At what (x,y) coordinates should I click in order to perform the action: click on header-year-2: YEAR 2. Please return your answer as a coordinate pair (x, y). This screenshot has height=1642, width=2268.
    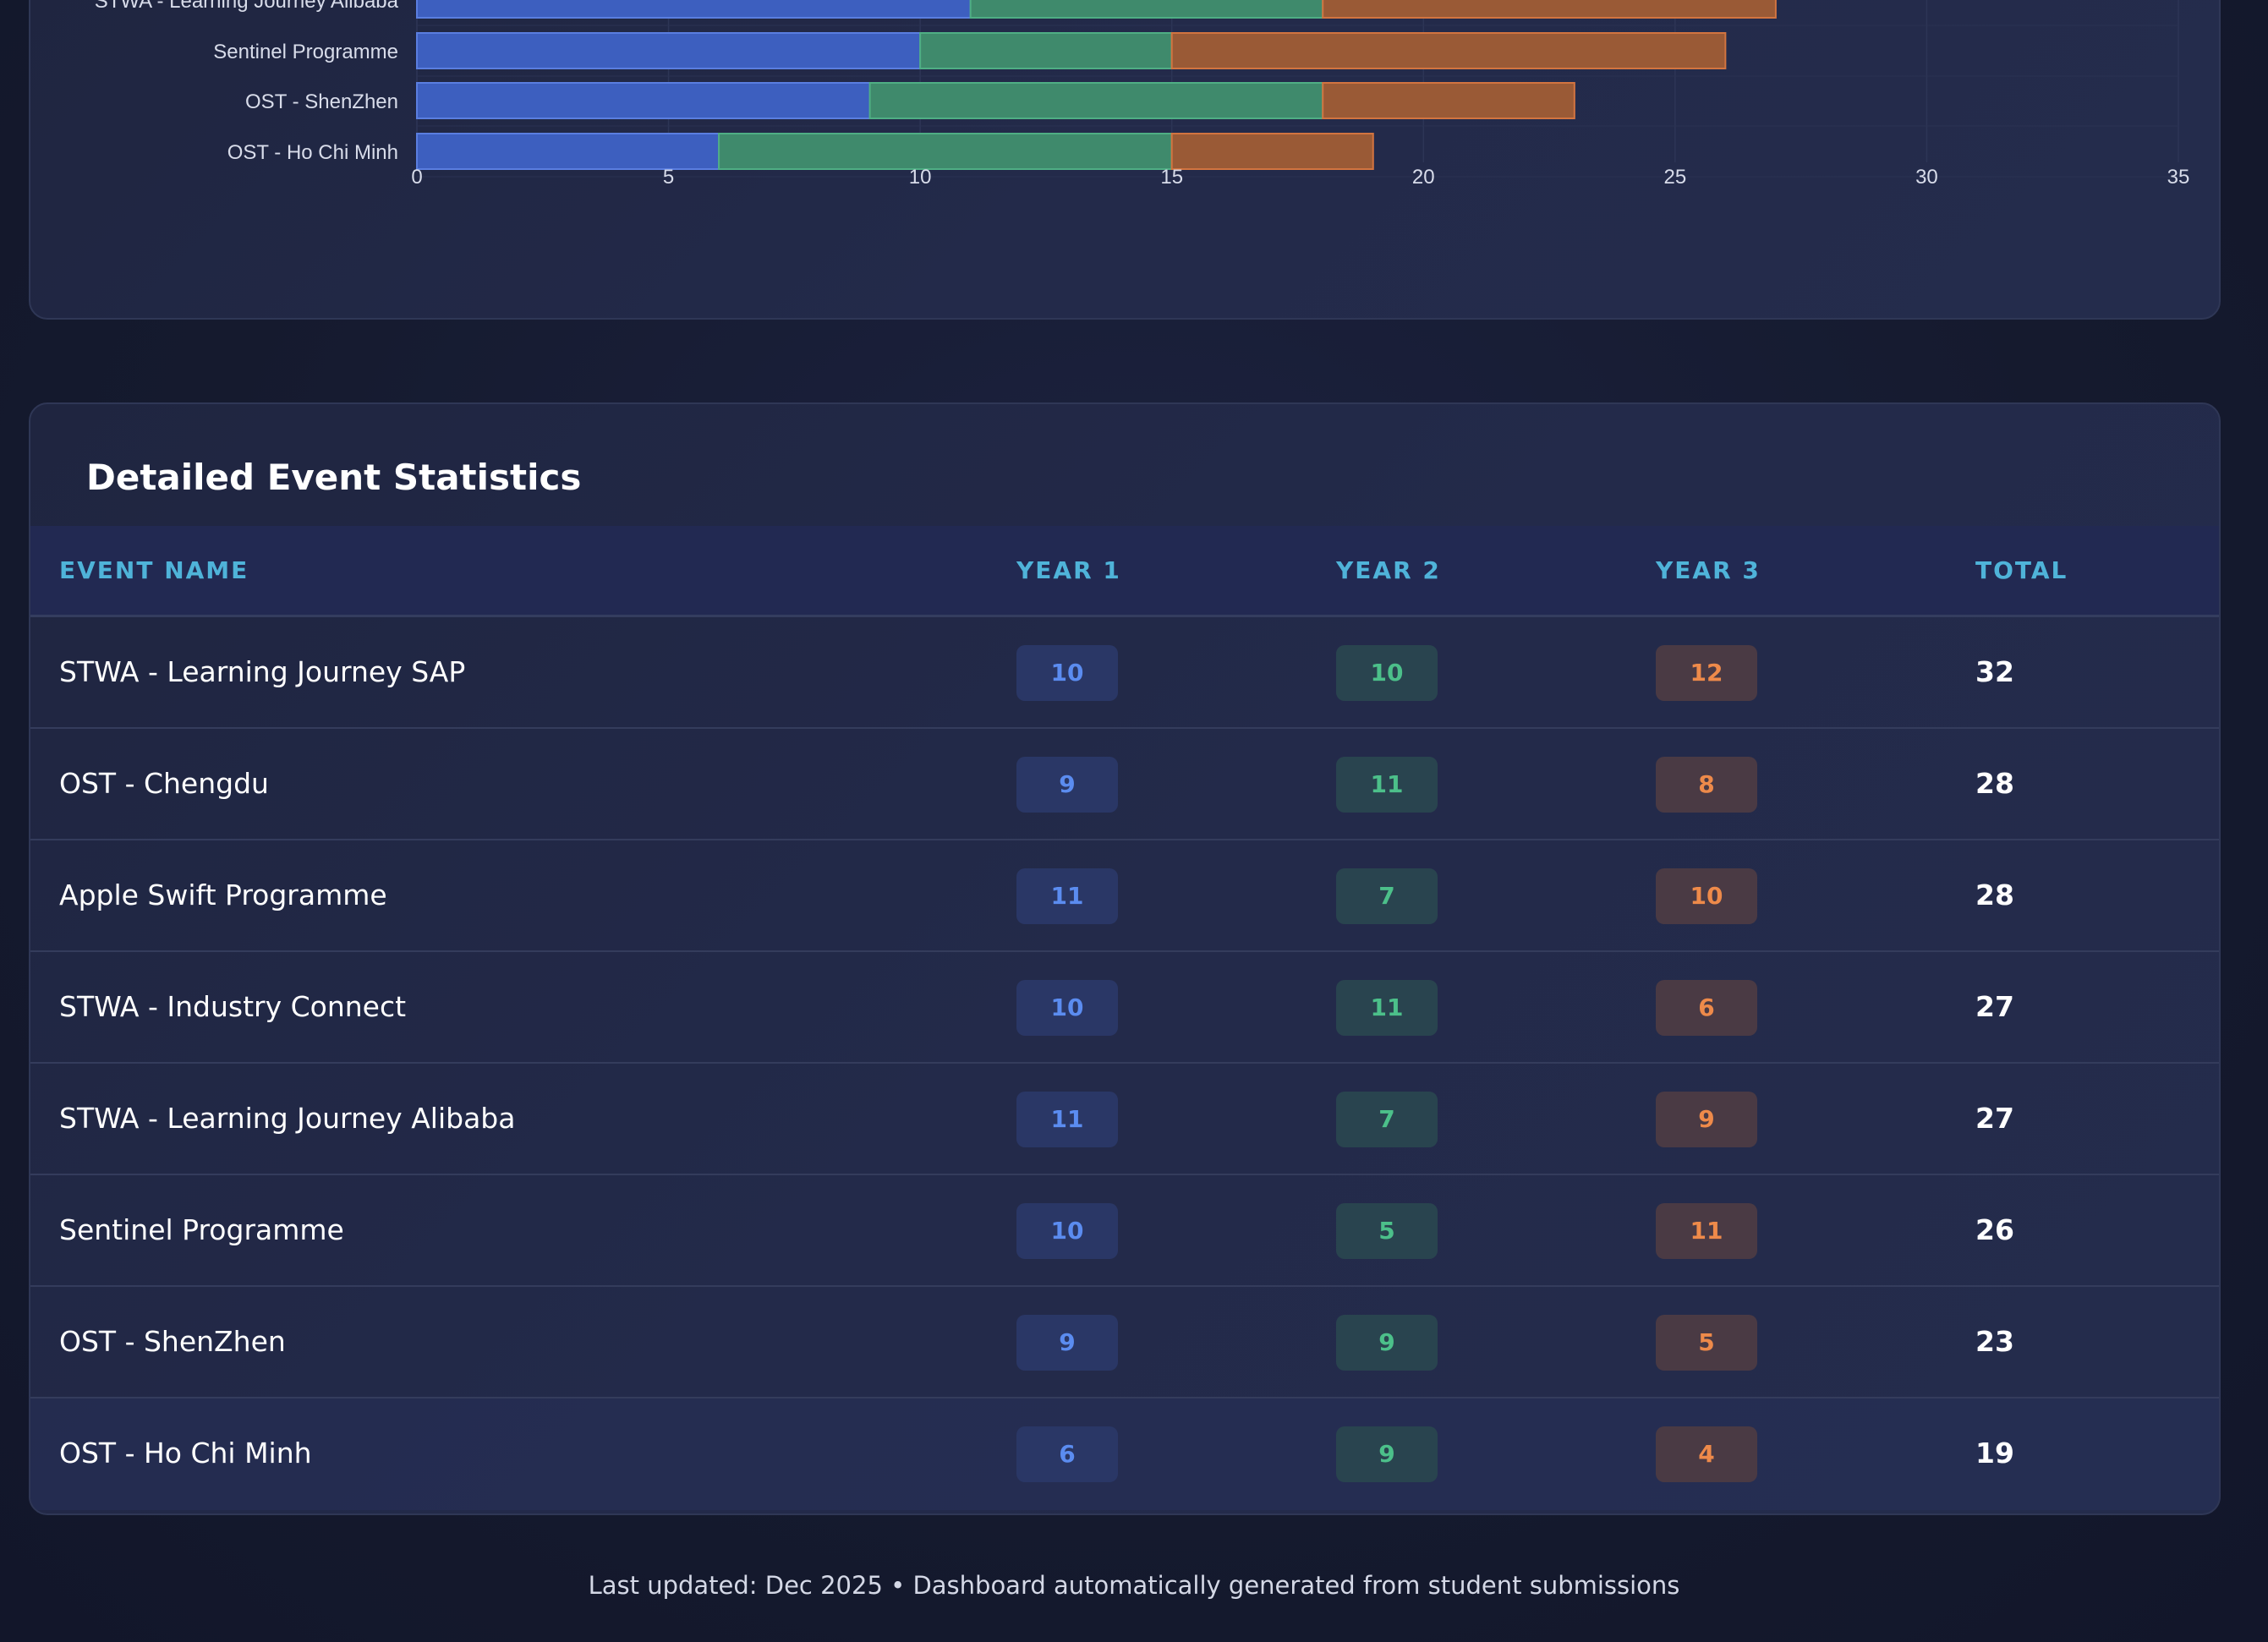
    Looking at the image, I should click on (1388, 570).